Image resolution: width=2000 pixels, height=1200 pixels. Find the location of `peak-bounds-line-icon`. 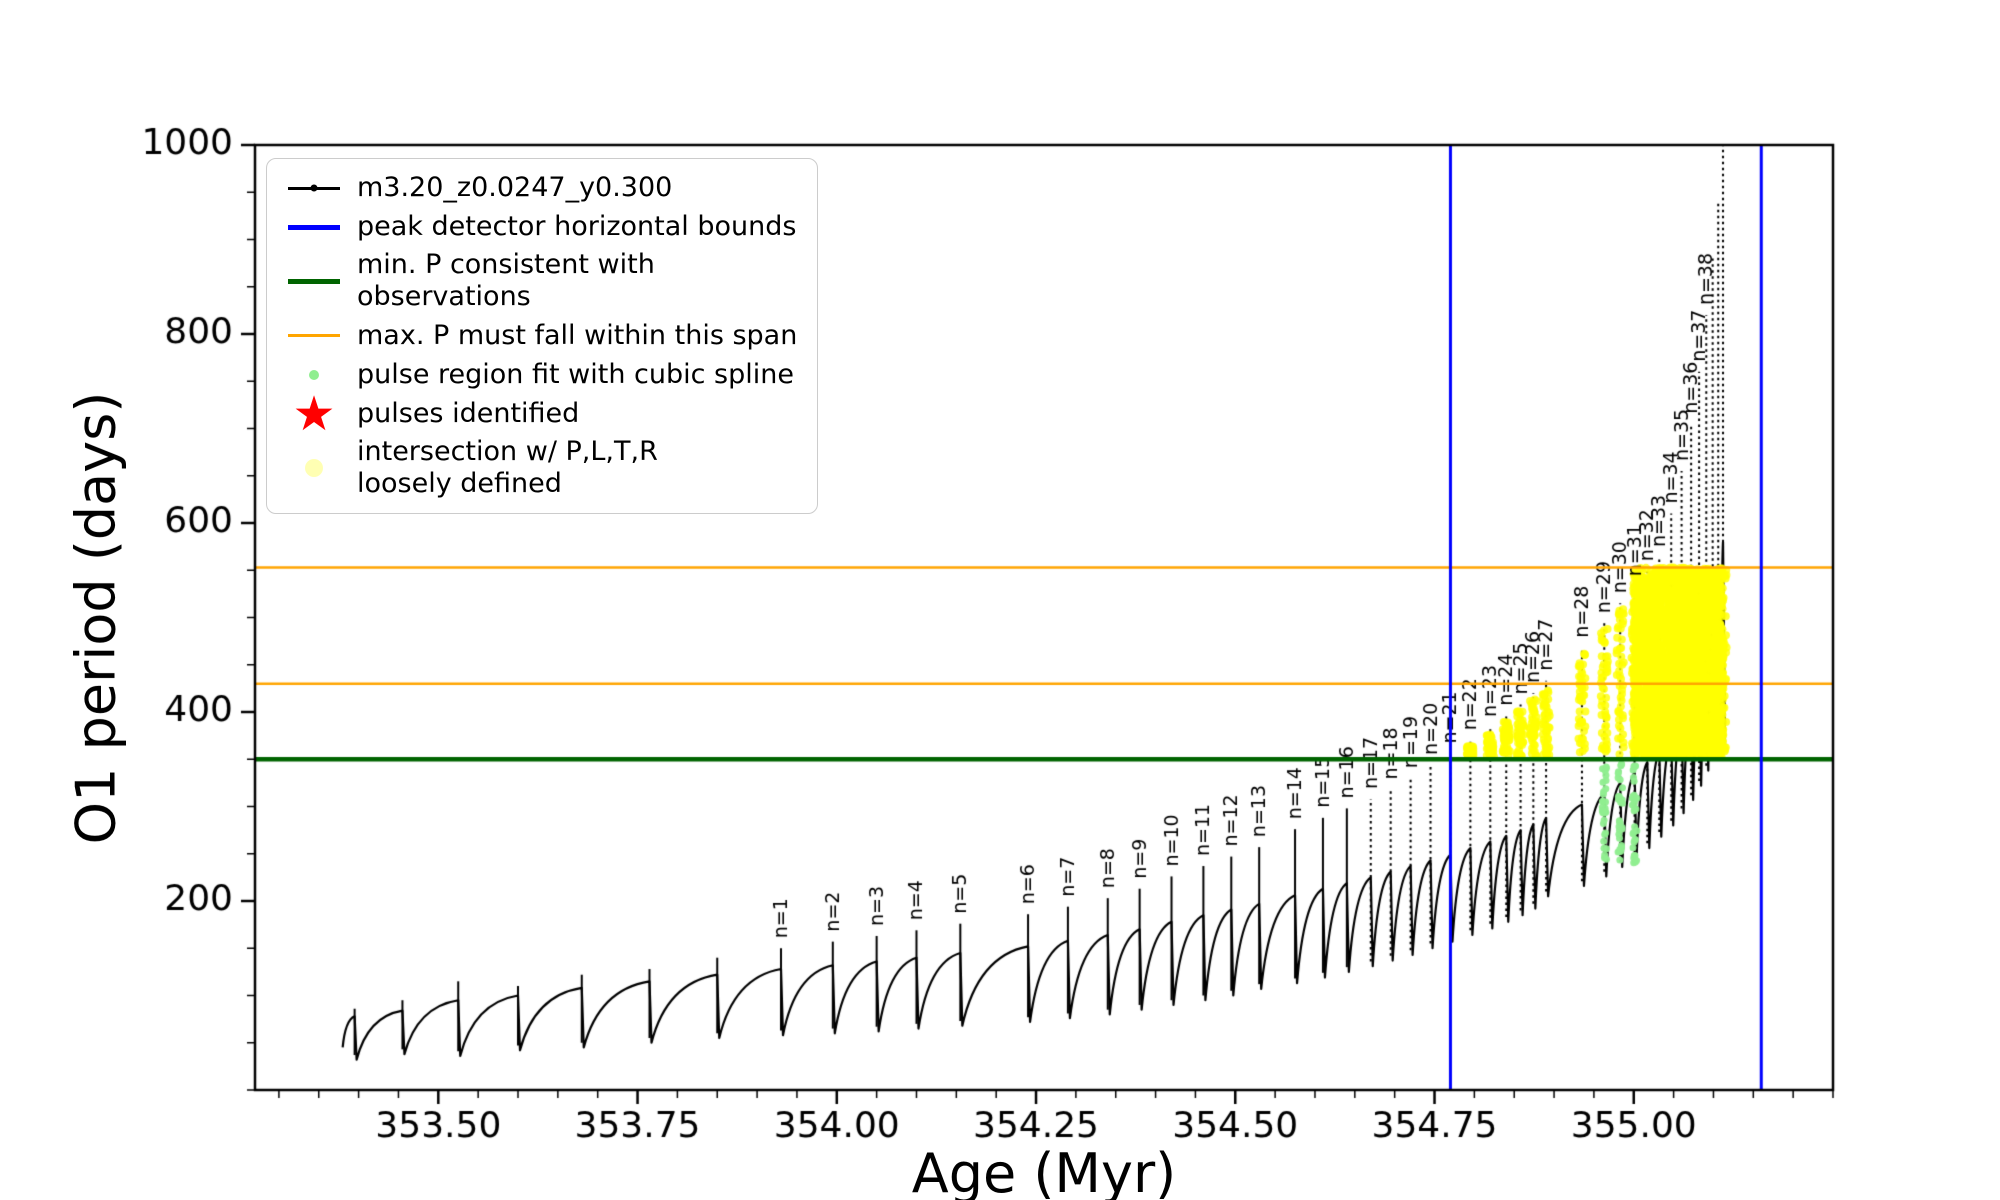

peak-bounds-line-icon is located at coordinates (314, 227).